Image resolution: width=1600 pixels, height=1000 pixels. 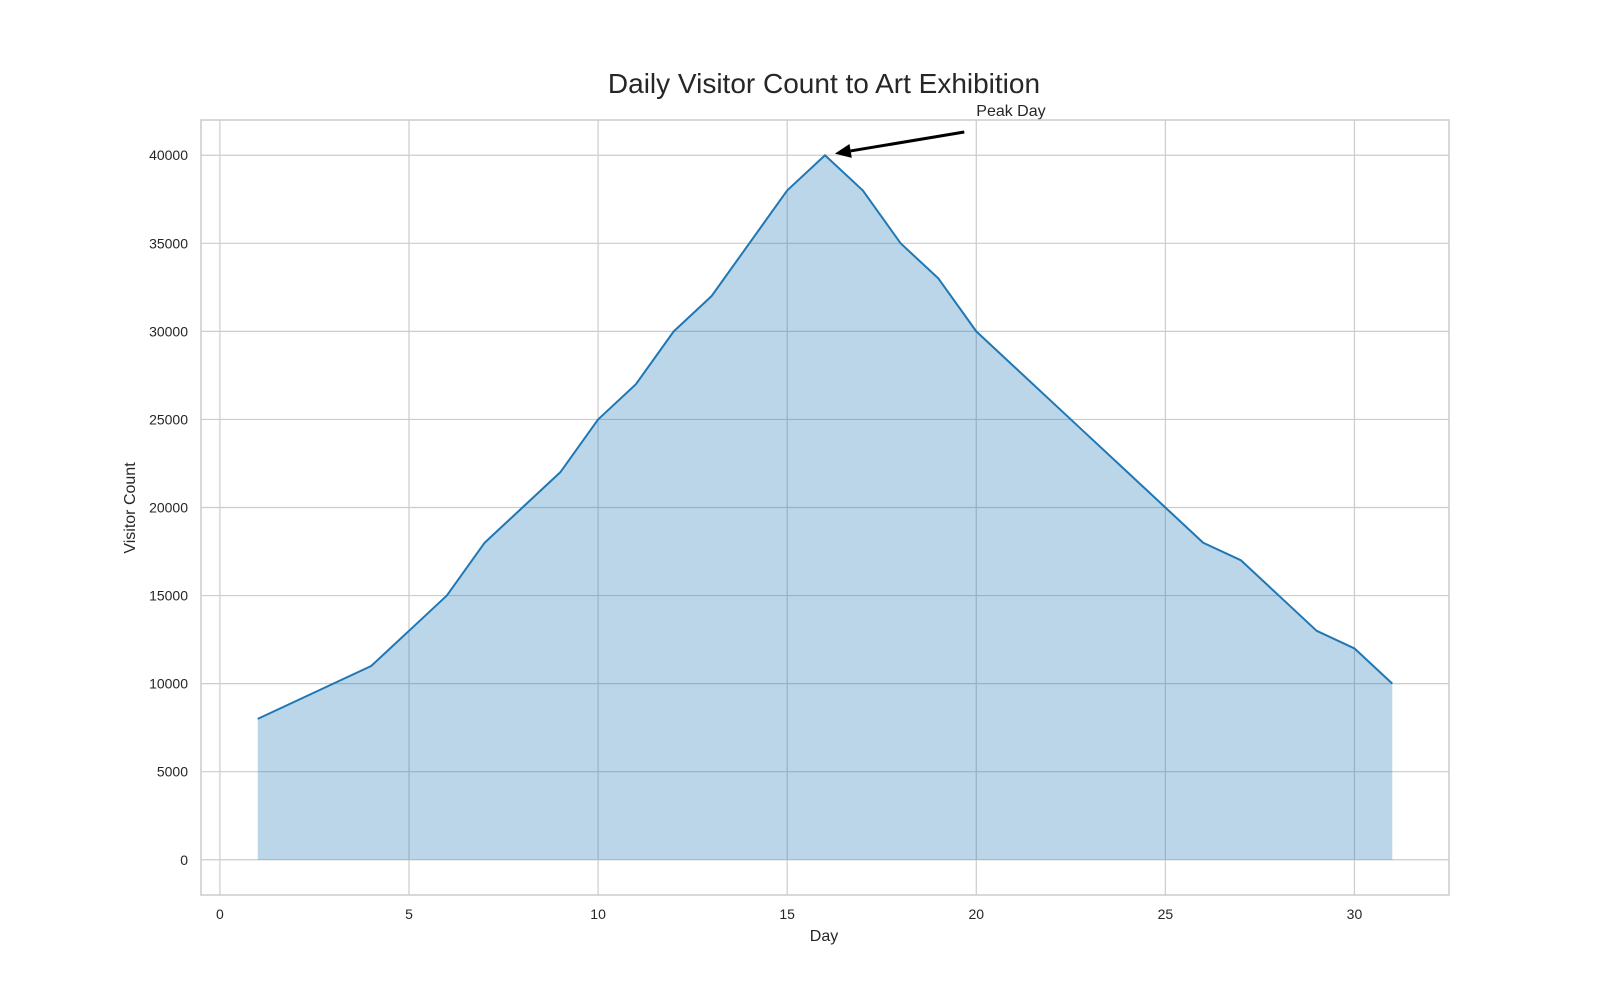 What do you see at coordinates (172, 772) in the screenshot?
I see `y-tick-label: 5000` at bounding box center [172, 772].